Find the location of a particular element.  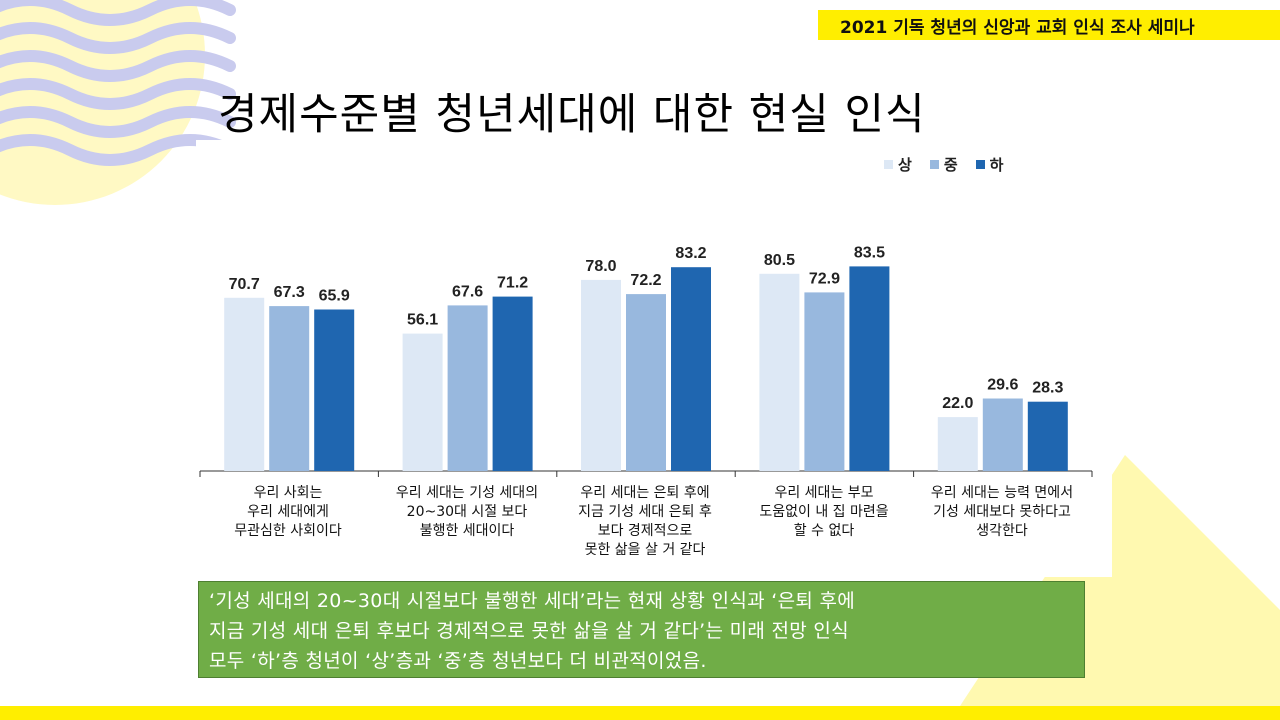

legend-label-high: 상 is located at coordinates (905, 165).